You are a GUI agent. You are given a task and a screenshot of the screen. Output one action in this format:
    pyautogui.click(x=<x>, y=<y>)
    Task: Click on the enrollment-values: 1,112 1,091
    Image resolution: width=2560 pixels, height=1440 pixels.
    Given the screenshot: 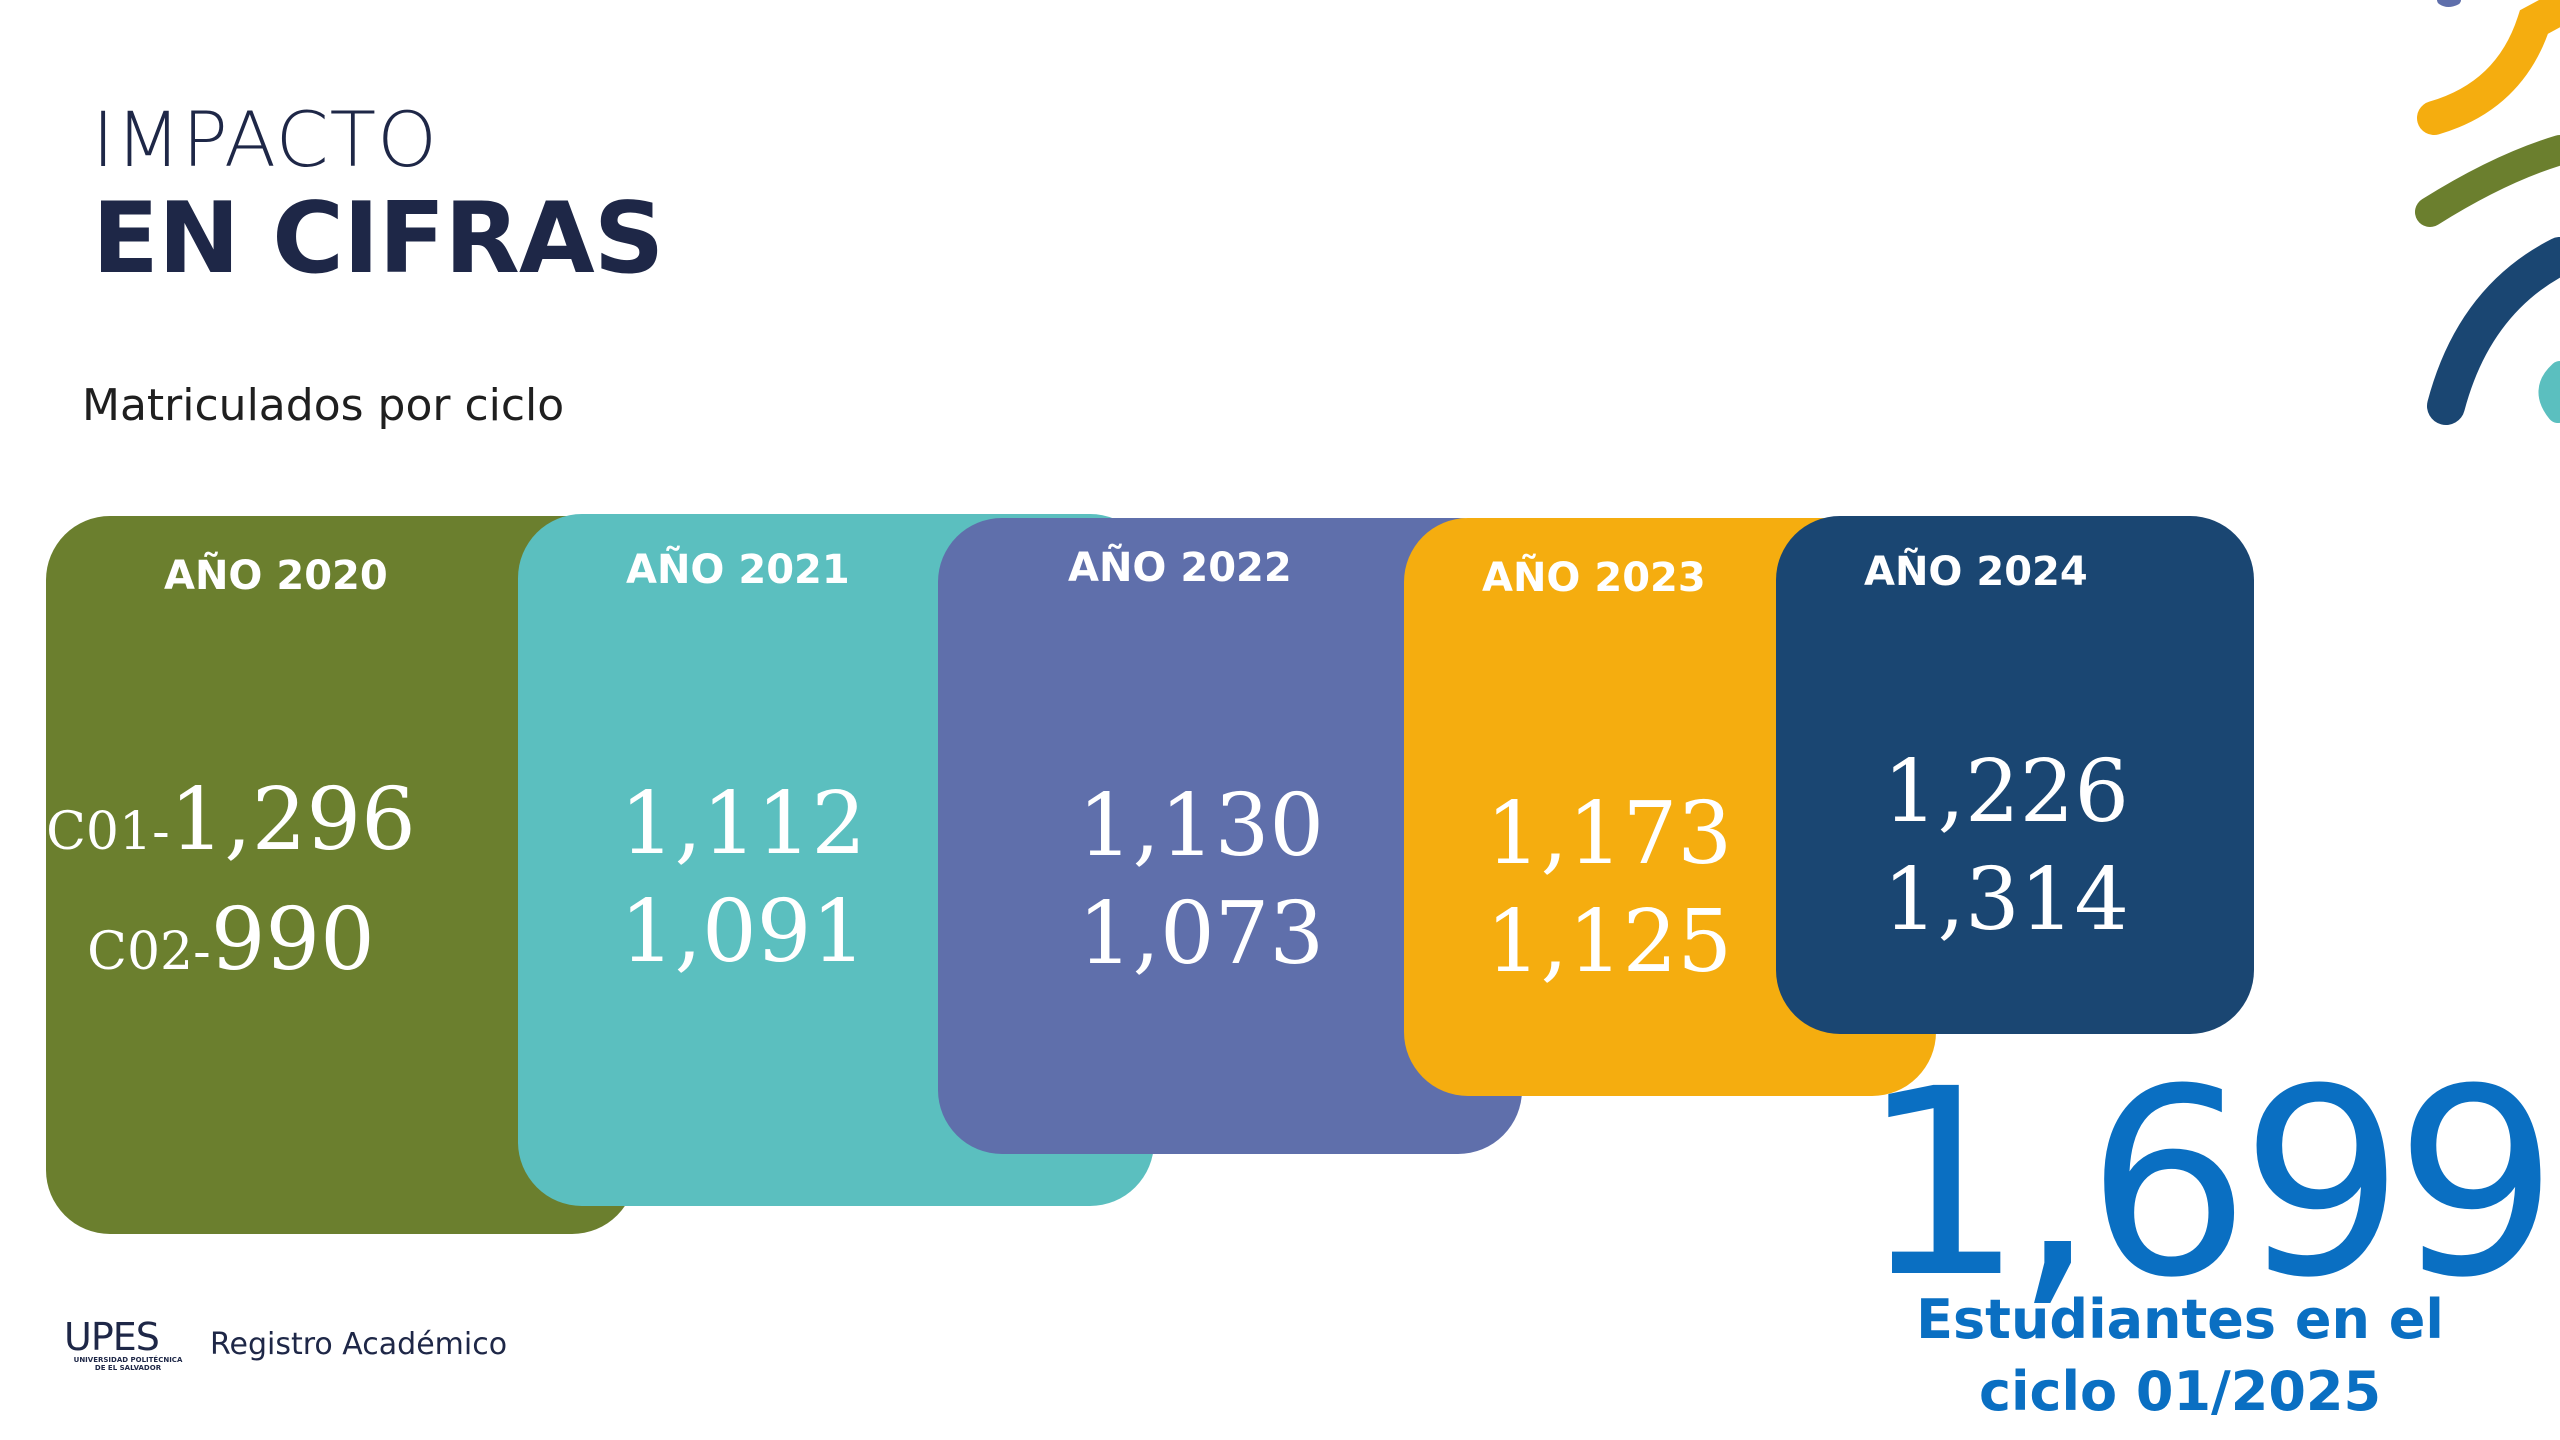 What is the action you would take?
    pyautogui.click(x=743, y=878)
    